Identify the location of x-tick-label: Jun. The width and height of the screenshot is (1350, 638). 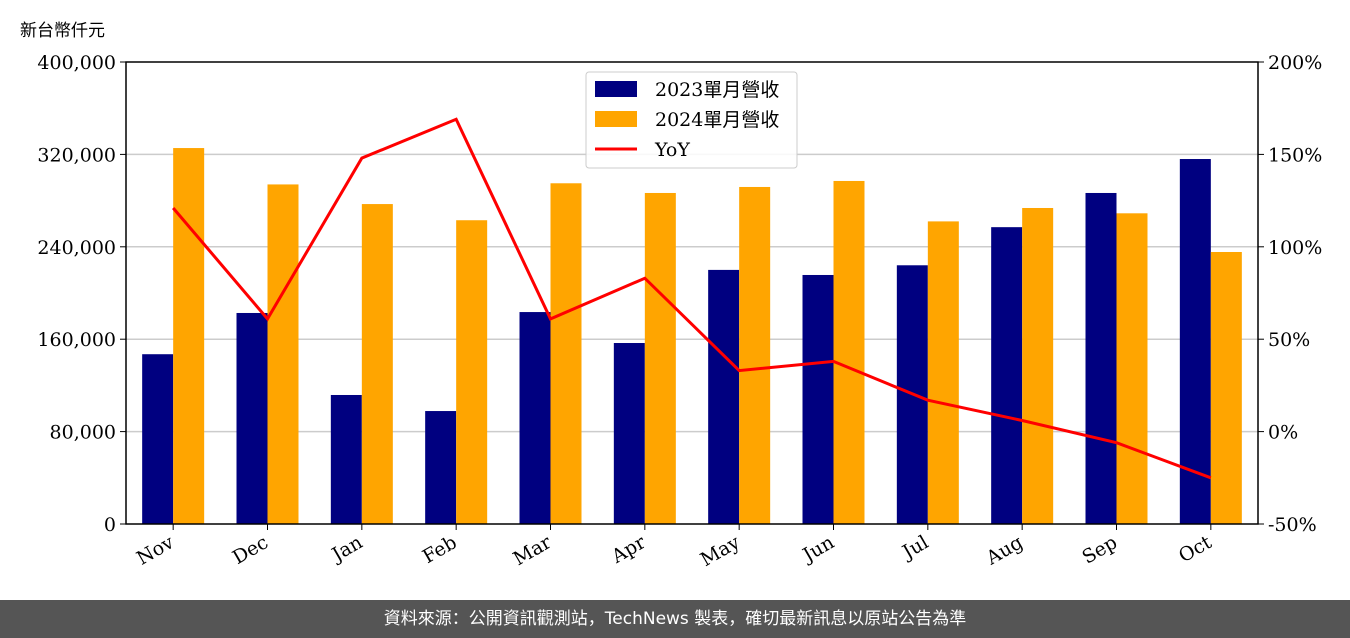
(817, 549).